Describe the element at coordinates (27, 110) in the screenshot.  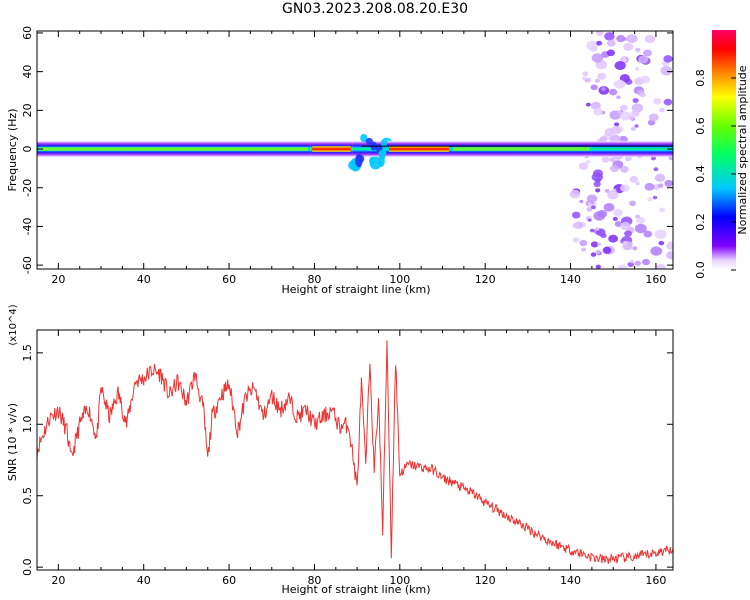
I see `y-tick-label: 20` at that location.